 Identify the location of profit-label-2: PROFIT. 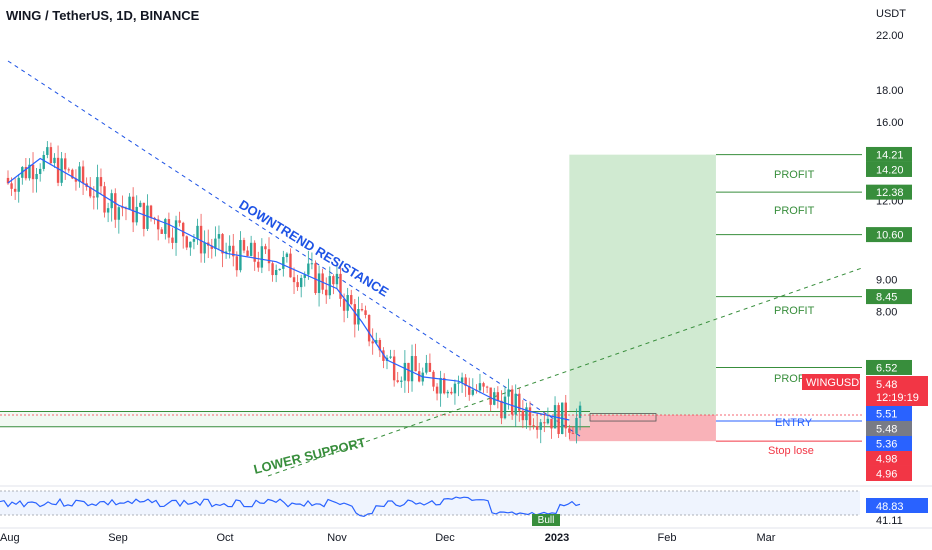
(794, 211).